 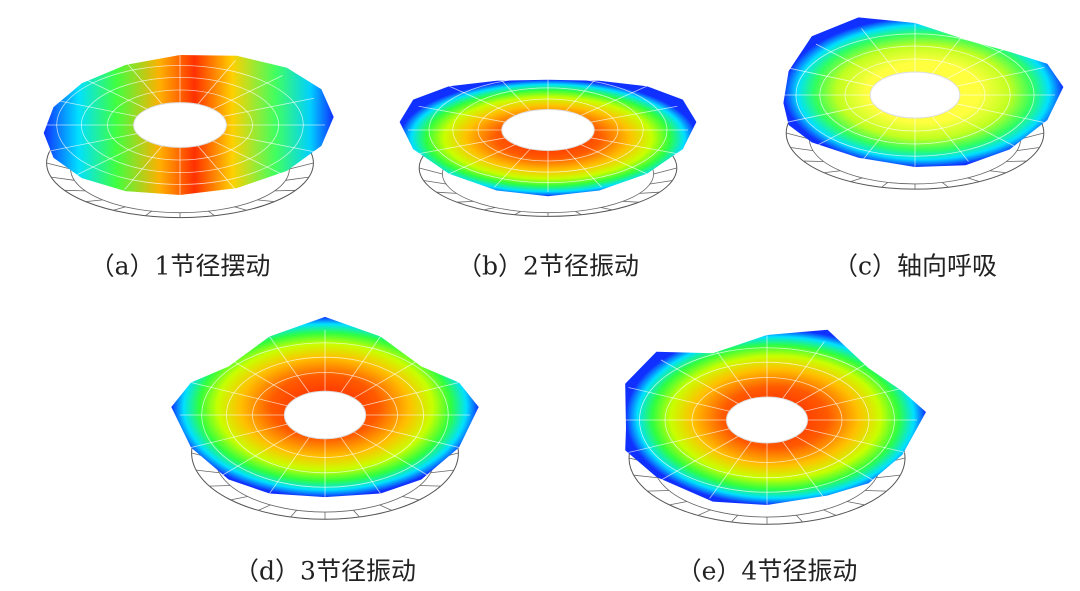 What do you see at coordinates (325, 571) in the screenshot?
I see `caption: （d）3节径振动` at bounding box center [325, 571].